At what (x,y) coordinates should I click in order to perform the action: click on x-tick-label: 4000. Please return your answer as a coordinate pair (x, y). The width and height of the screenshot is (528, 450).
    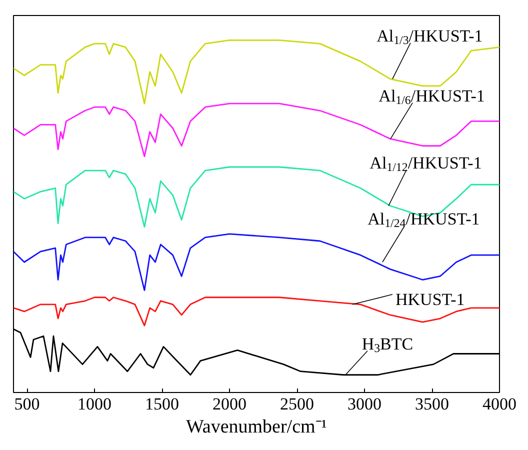
    Looking at the image, I should click on (499, 404).